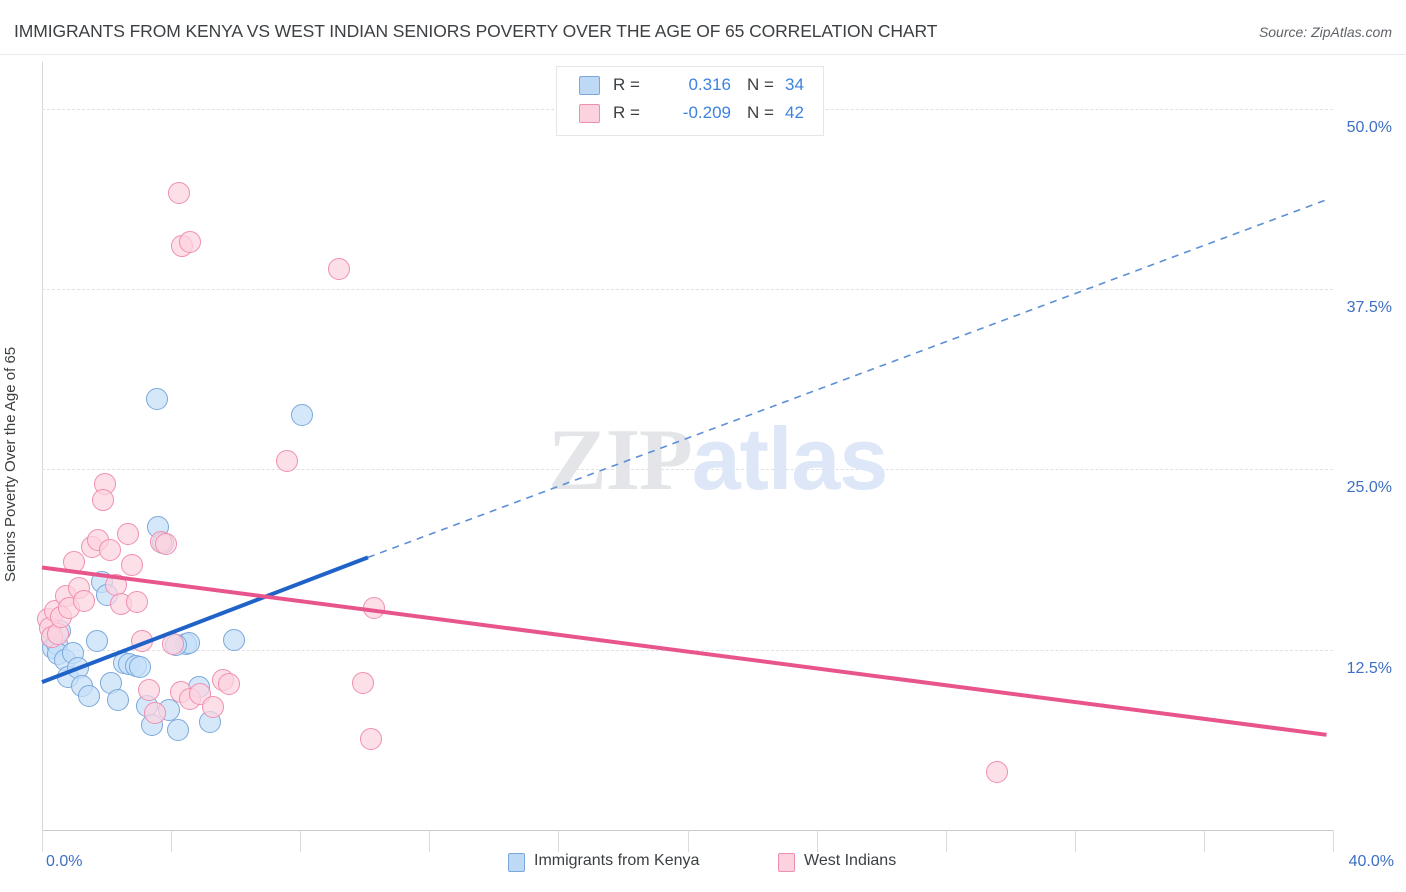 The width and height of the screenshot is (1406, 892). Describe the element at coordinates (1371, 861) in the screenshot. I see `x-axis-max-label: 40.0%` at that location.